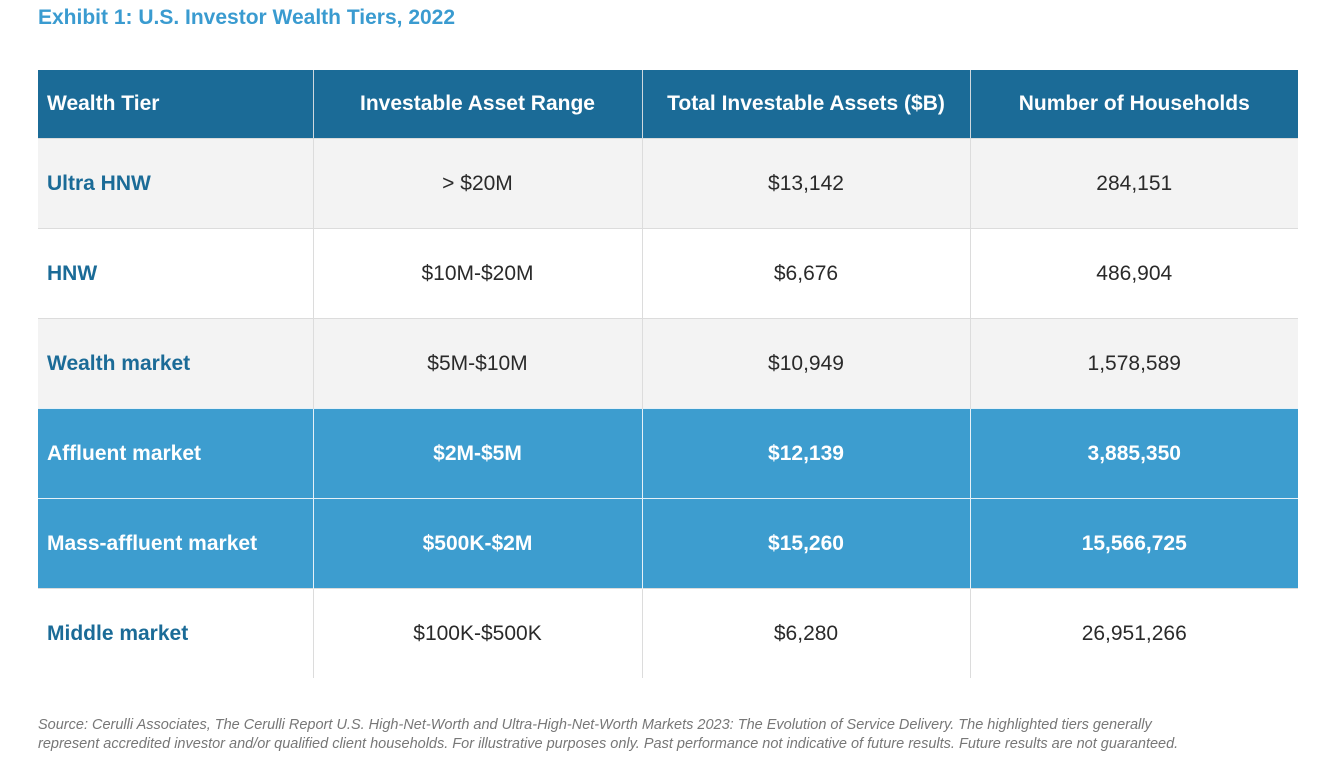 The image size is (1336, 763). I want to click on table-cell: Affluent market, so click(175, 453).